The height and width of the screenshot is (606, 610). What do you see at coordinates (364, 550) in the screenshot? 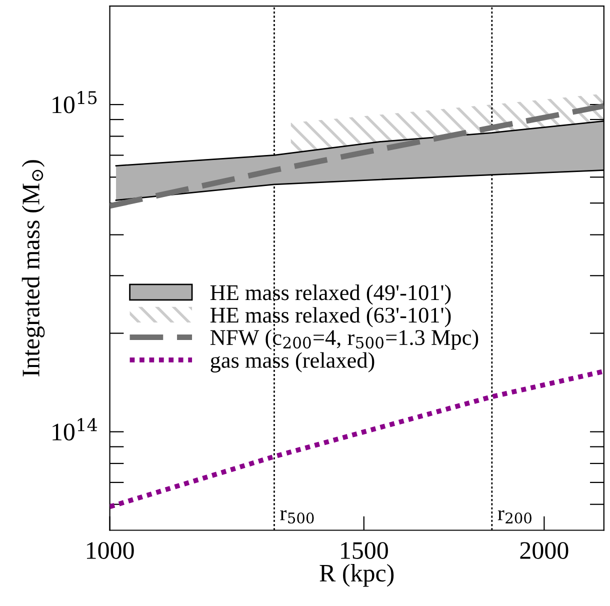
I see `x-tick-label: 1500` at bounding box center [364, 550].